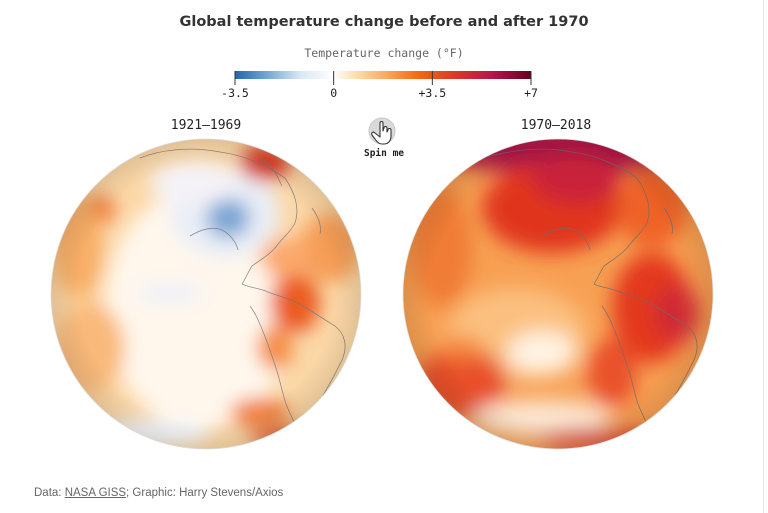 The image size is (768, 513). Describe the element at coordinates (49, 493) in the screenshot. I see `source-prefix: Data:` at that location.